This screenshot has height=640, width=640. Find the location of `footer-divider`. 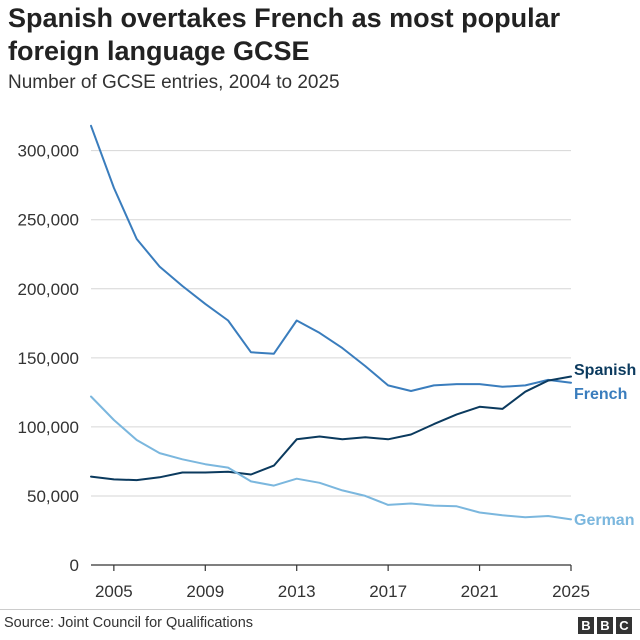

footer-divider is located at coordinates (320, 609).